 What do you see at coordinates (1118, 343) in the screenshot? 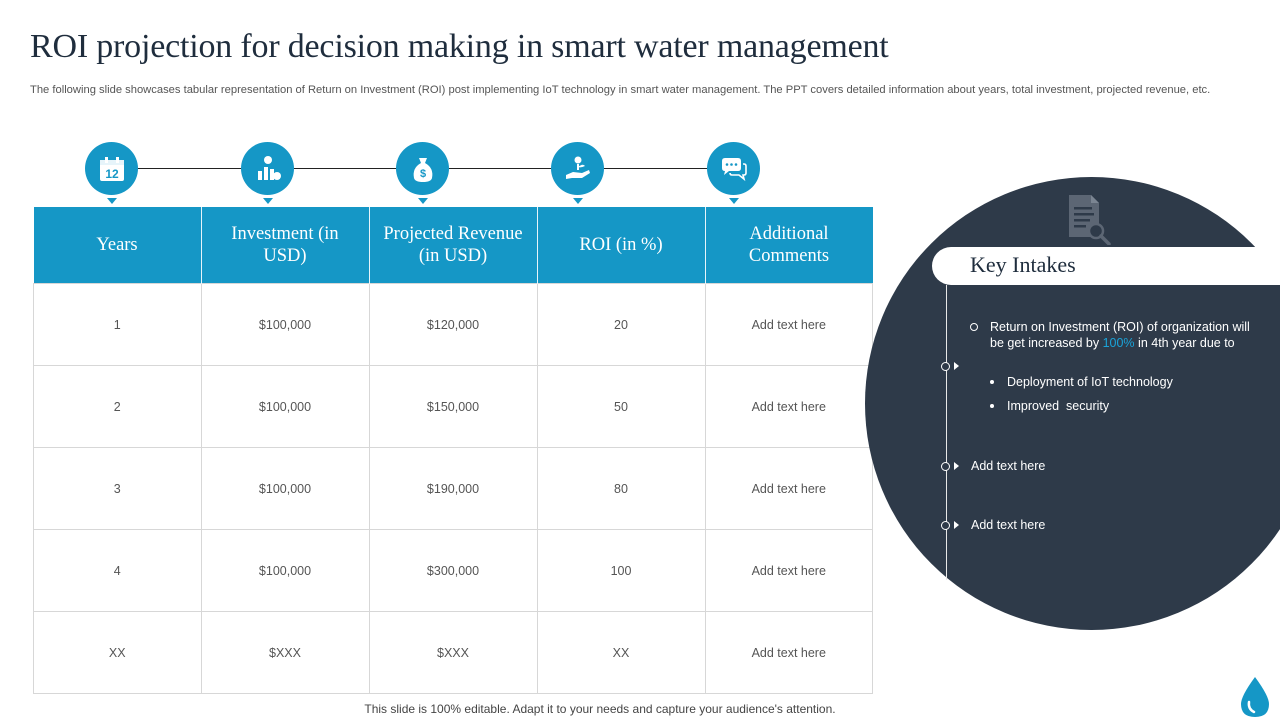
I see `point-highlight: 100%` at bounding box center [1118, 343].